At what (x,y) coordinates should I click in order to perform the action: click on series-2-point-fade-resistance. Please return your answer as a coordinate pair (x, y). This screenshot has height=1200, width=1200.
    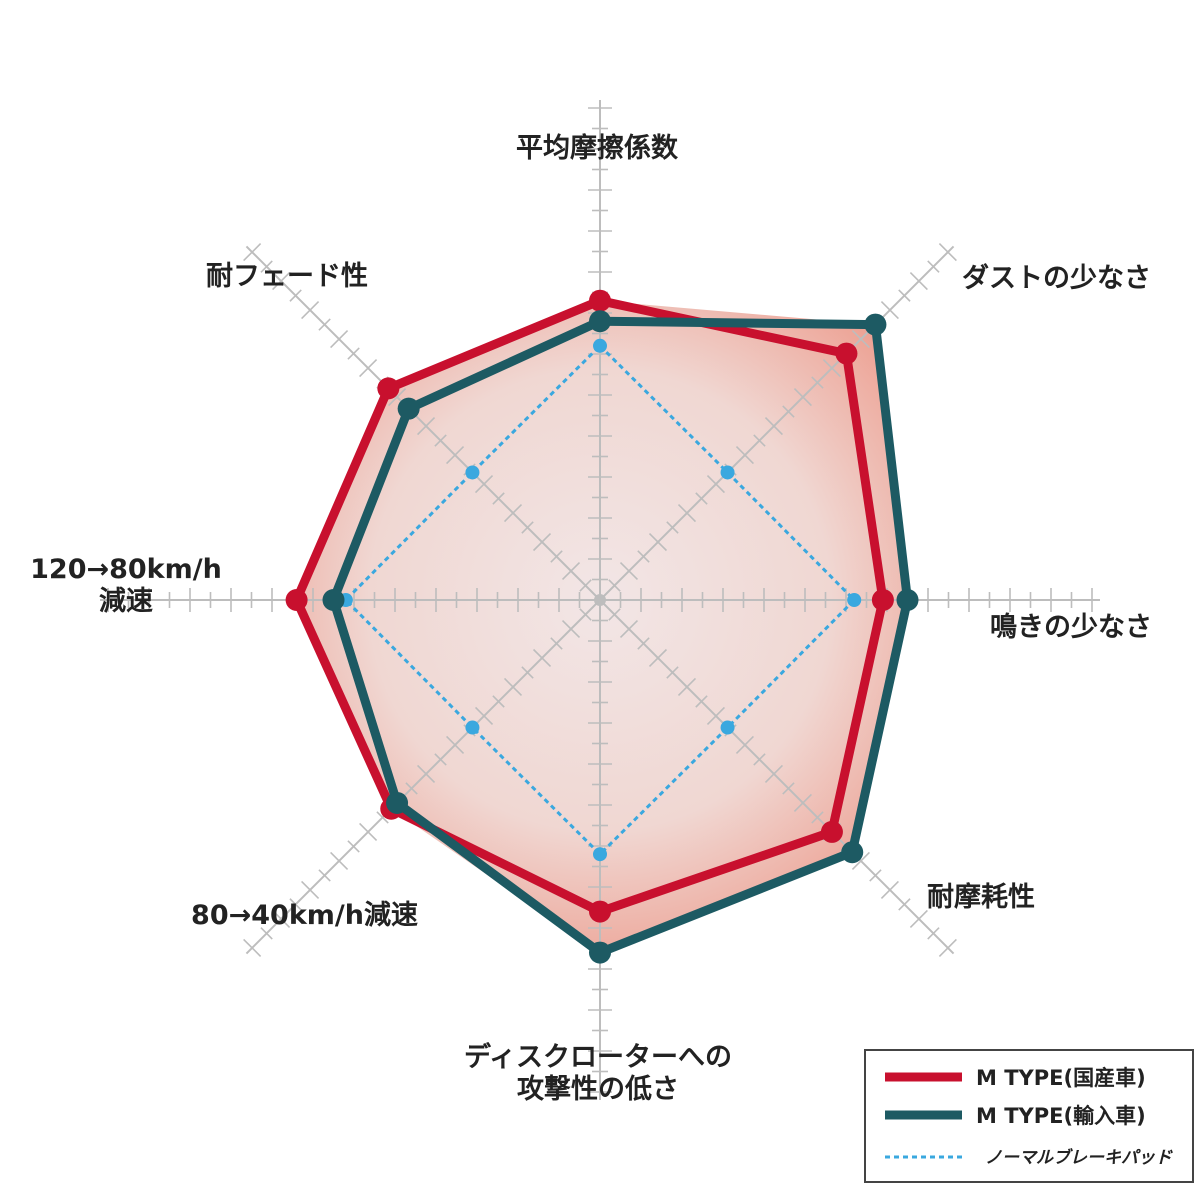
    Looking at the image, I should click on (408, 408).